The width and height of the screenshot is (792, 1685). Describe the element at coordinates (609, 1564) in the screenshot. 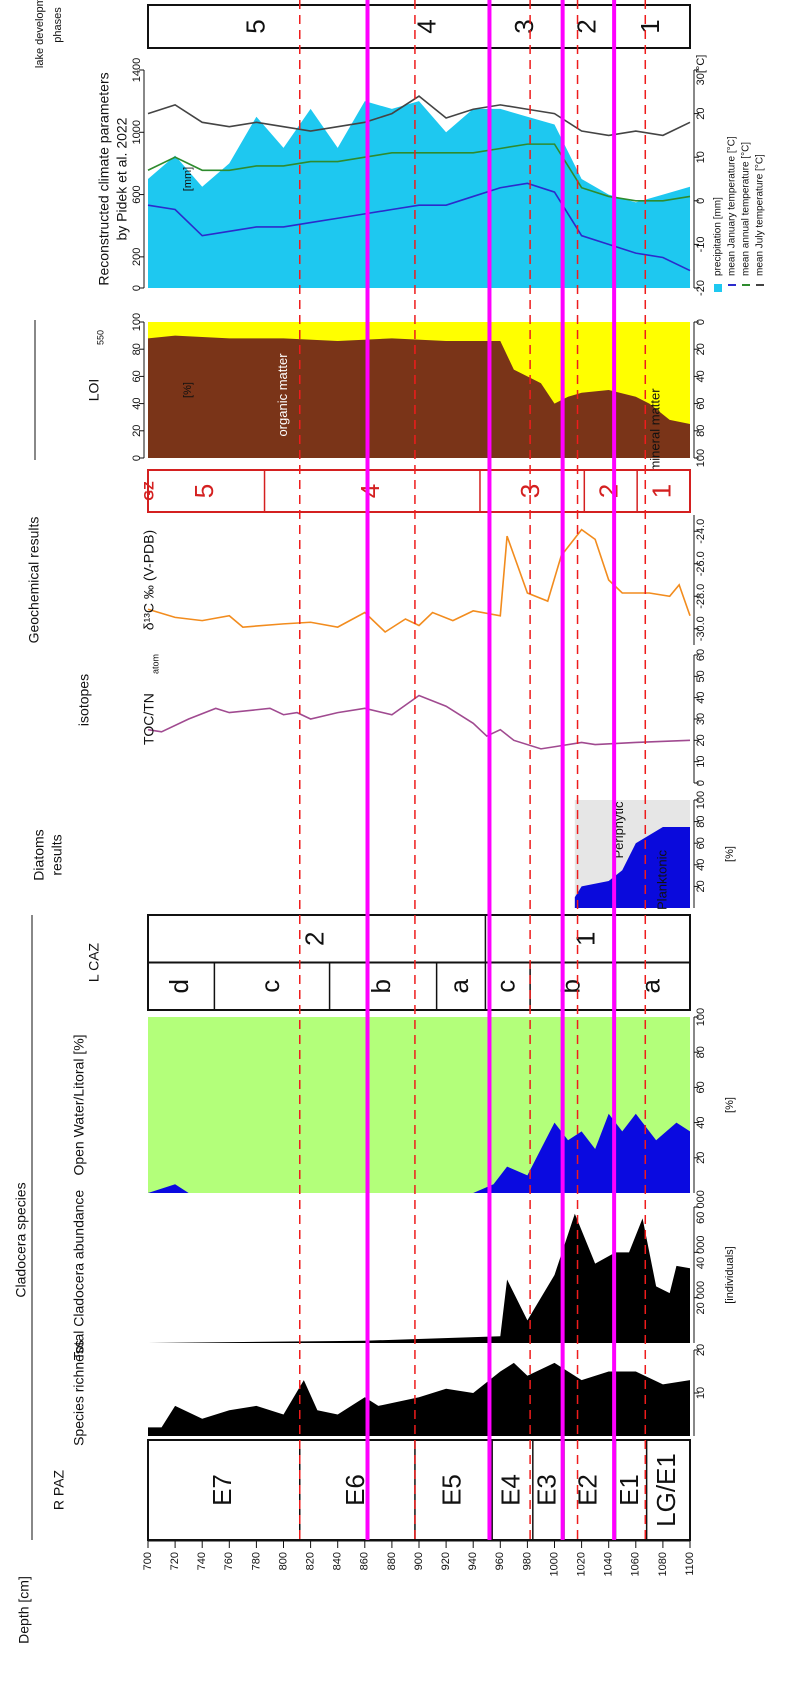

I see `depth-tick-label: 1040` at that location.